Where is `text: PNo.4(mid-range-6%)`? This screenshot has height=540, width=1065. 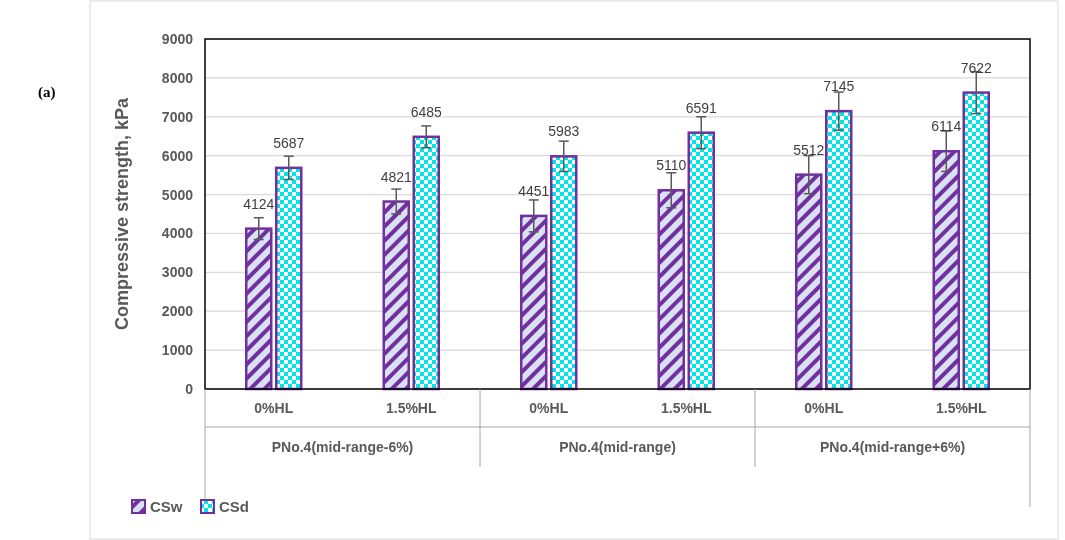
text: PNo.4(mid-range-6%) is located at coordinates (342, 447).